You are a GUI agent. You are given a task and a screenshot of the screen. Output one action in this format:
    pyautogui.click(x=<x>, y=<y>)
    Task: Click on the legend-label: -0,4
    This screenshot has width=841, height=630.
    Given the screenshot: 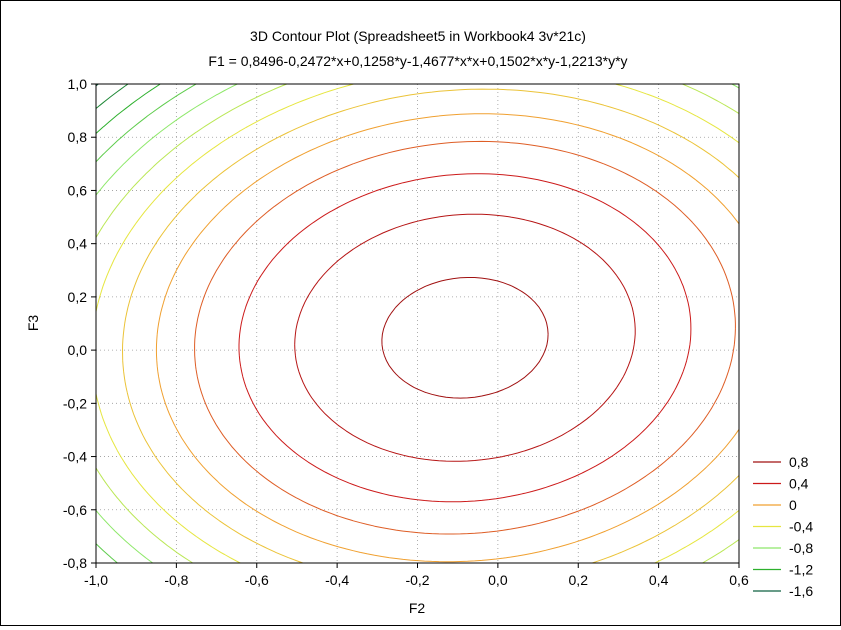 What is the action you would take?
    pyautogui.click(x=801, y=527)
    